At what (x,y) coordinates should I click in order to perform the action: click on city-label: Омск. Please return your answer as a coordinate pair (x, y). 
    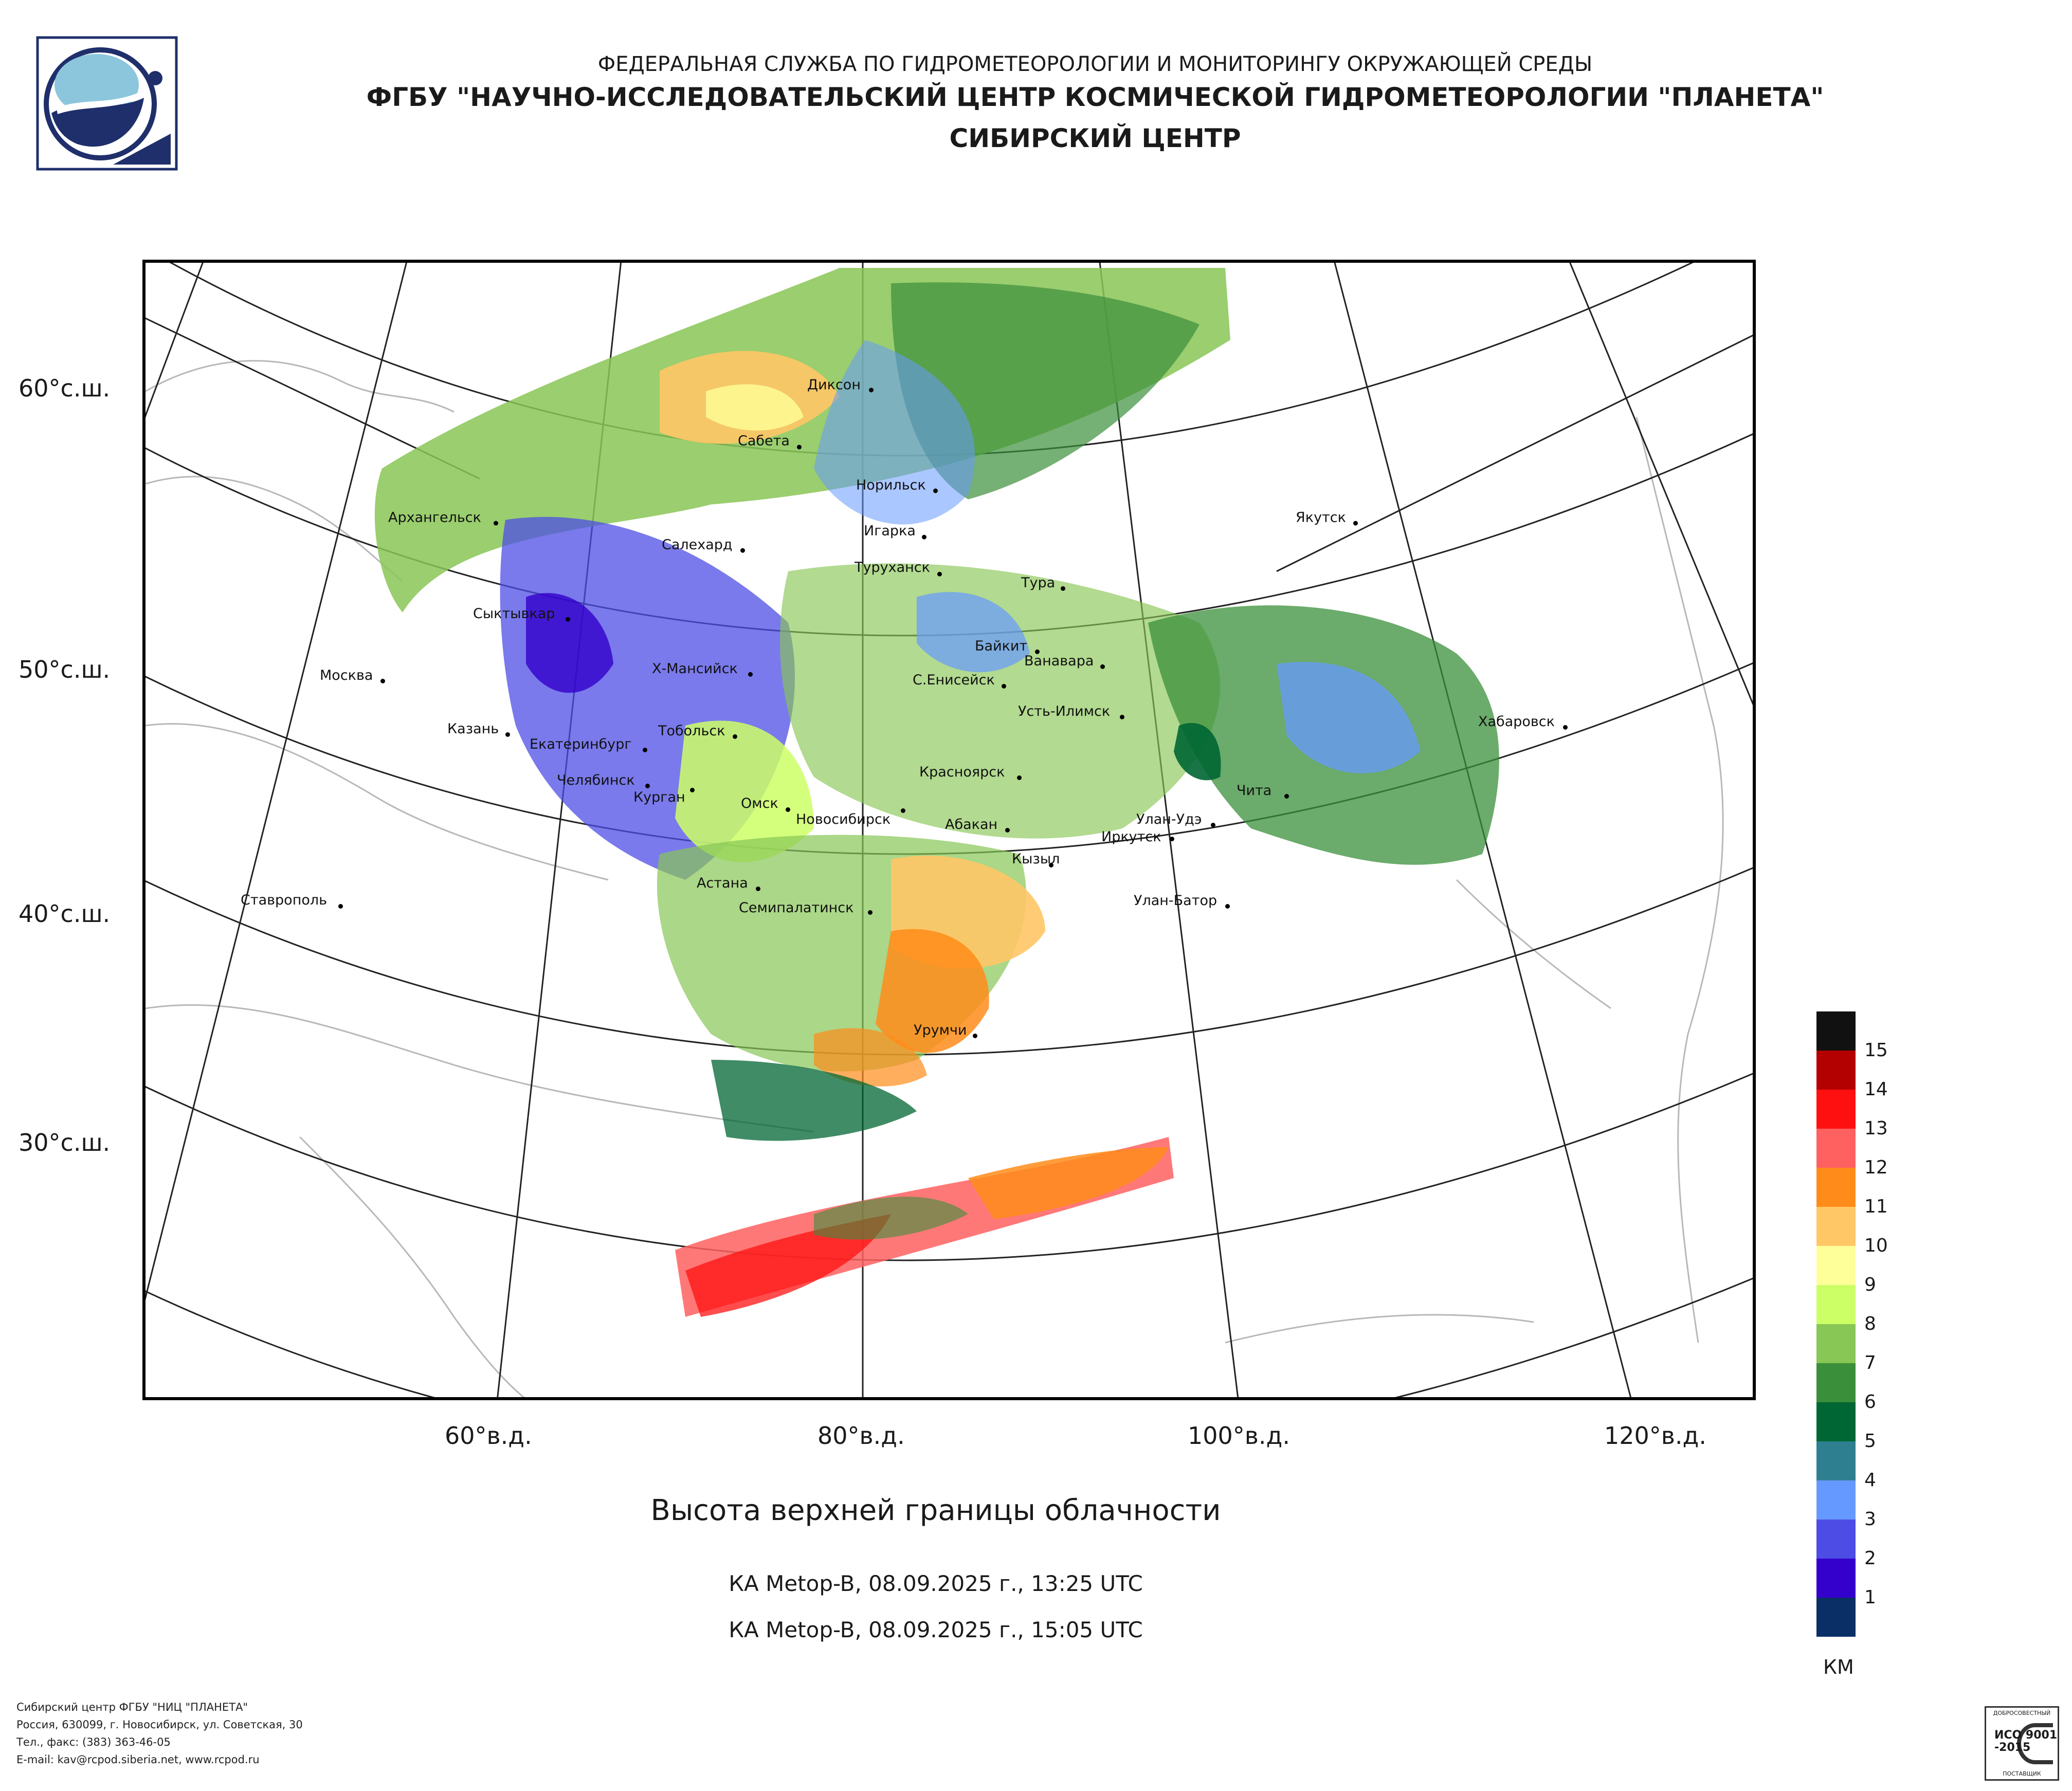
    Looking at the image, I should click on (759, 803).